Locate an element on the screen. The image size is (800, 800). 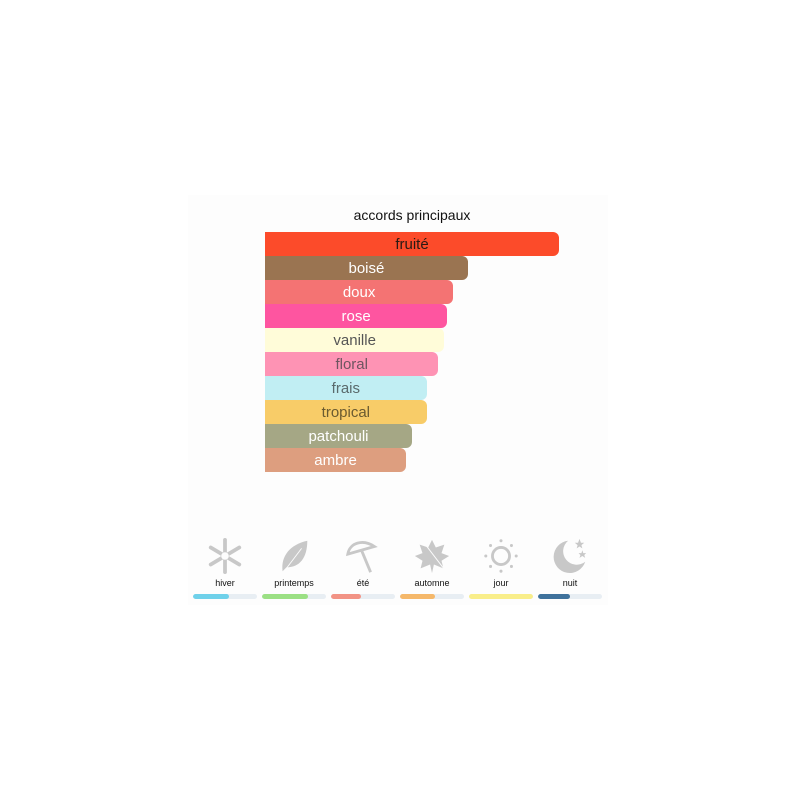
accord-bar-0: fruité is located at coordinates (412, 244).